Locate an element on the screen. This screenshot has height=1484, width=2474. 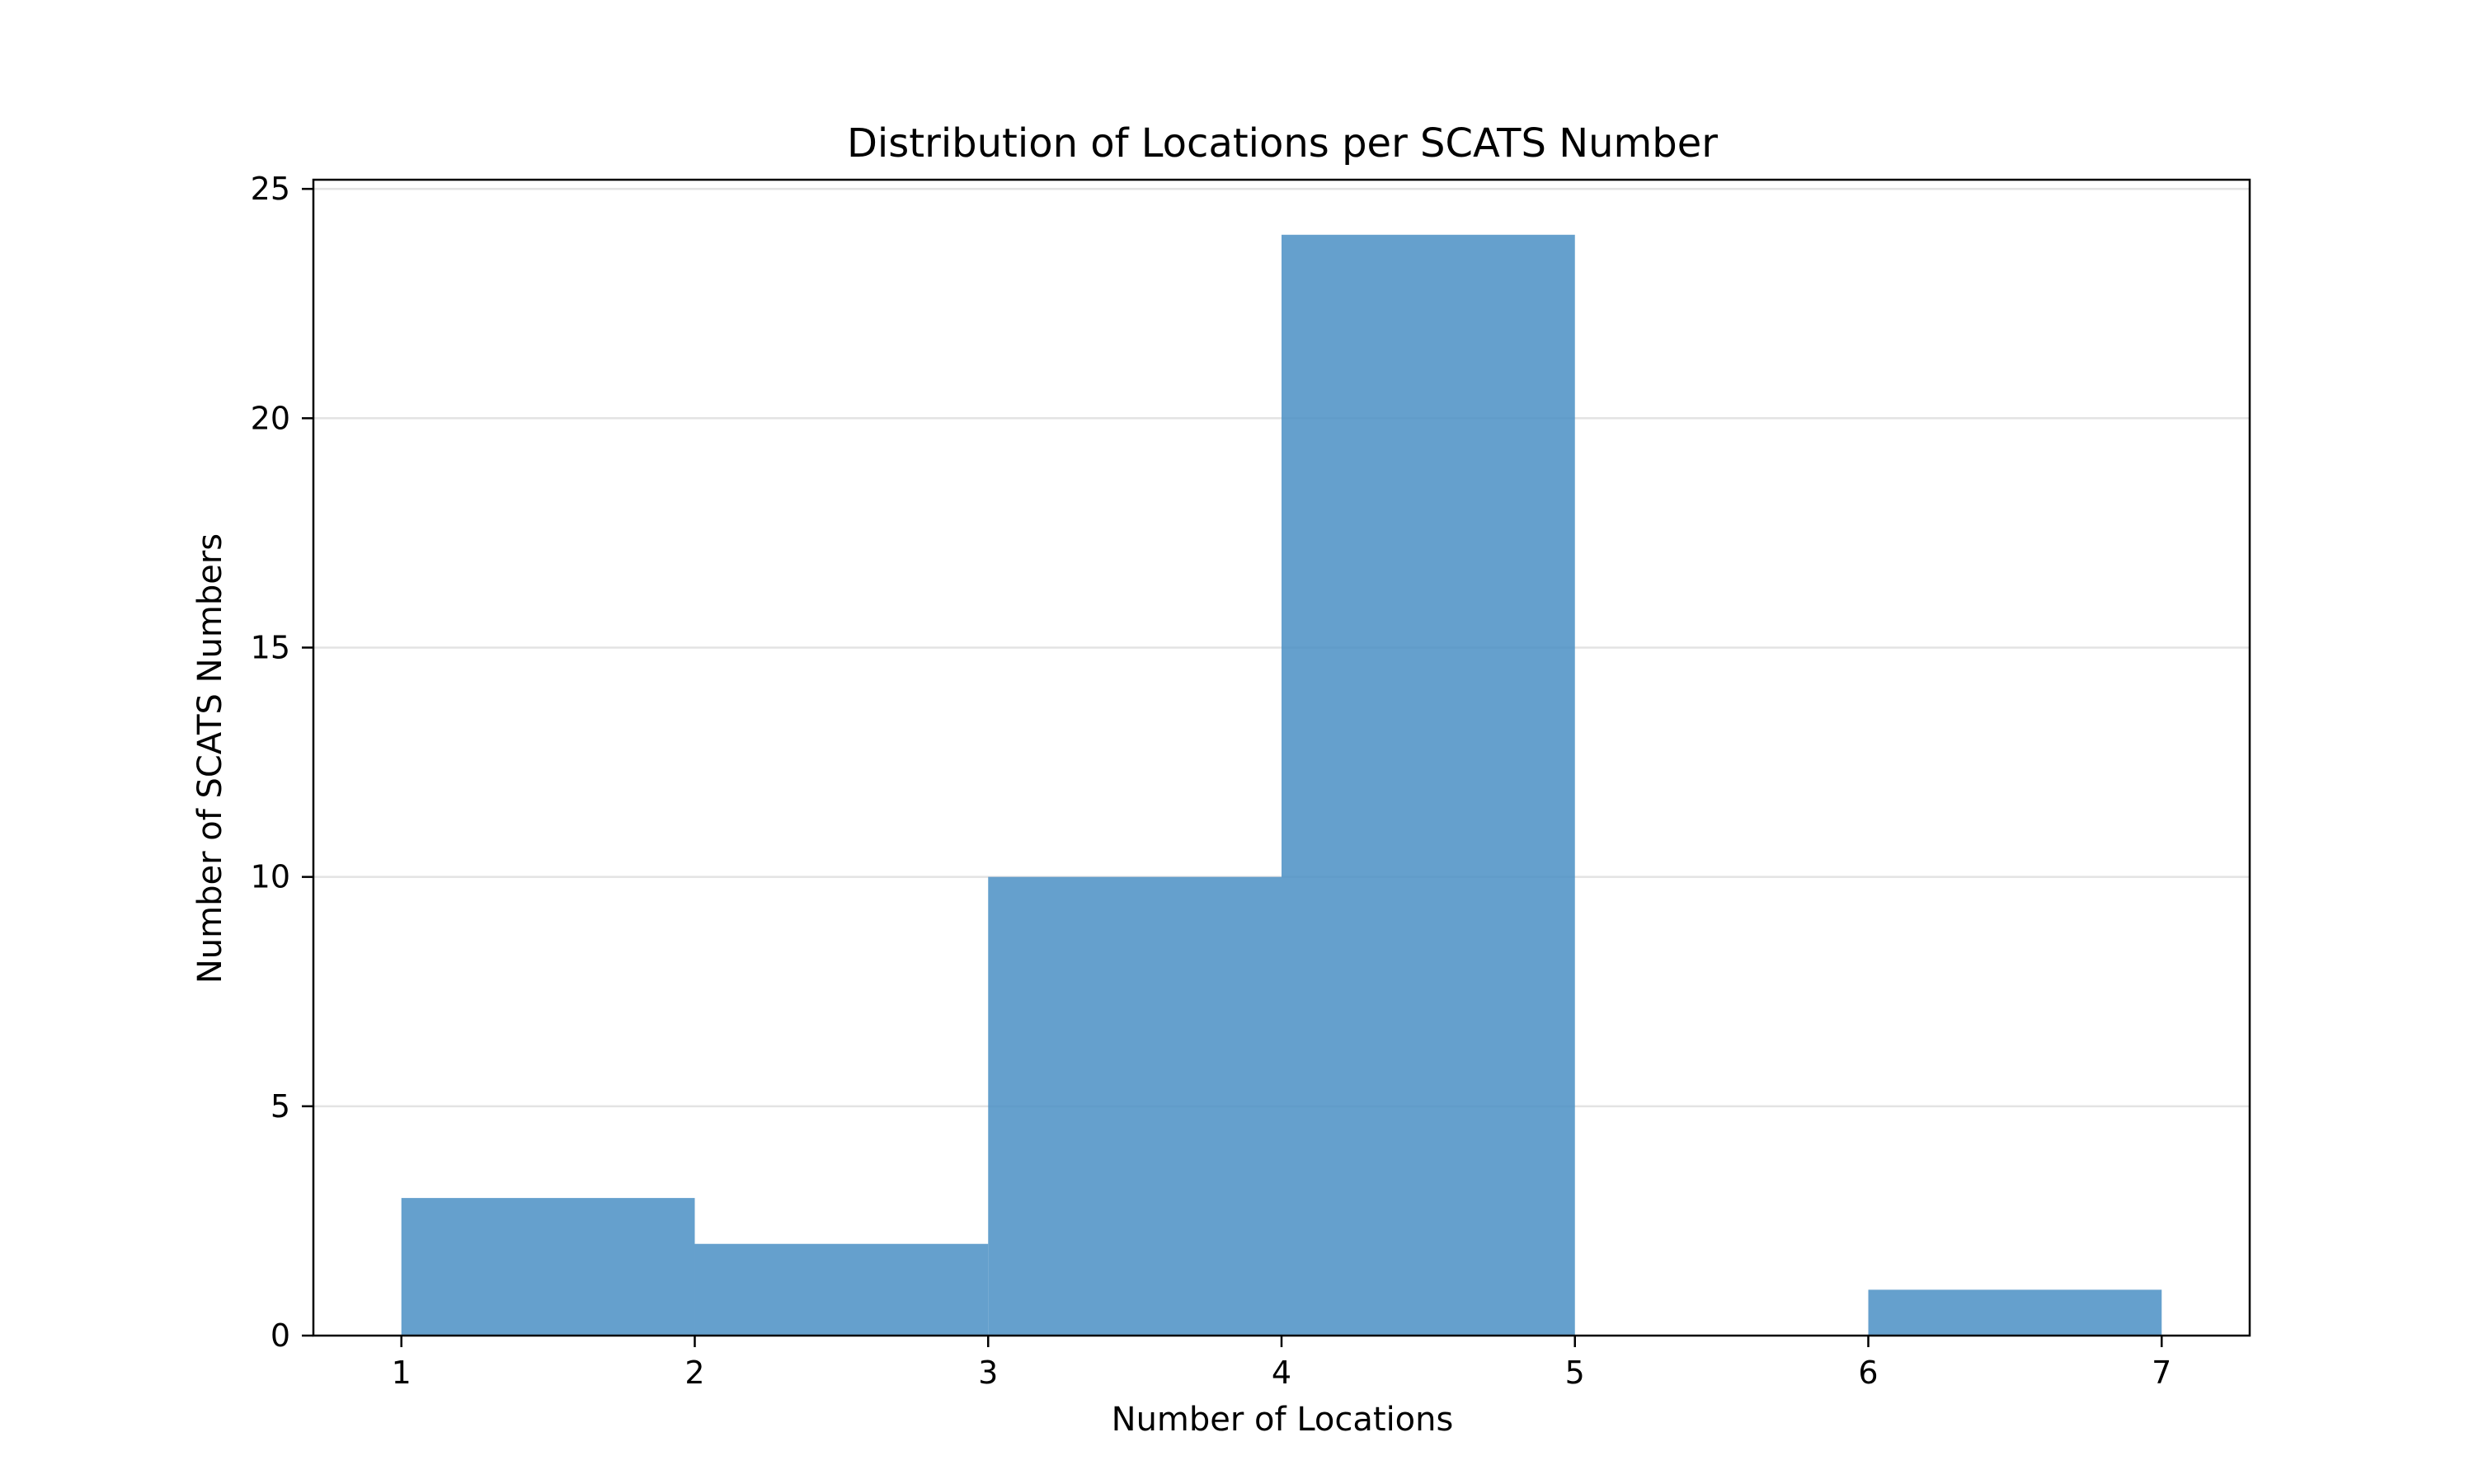
x-tick-label: 6 is located at coordinates (1868, 1373).